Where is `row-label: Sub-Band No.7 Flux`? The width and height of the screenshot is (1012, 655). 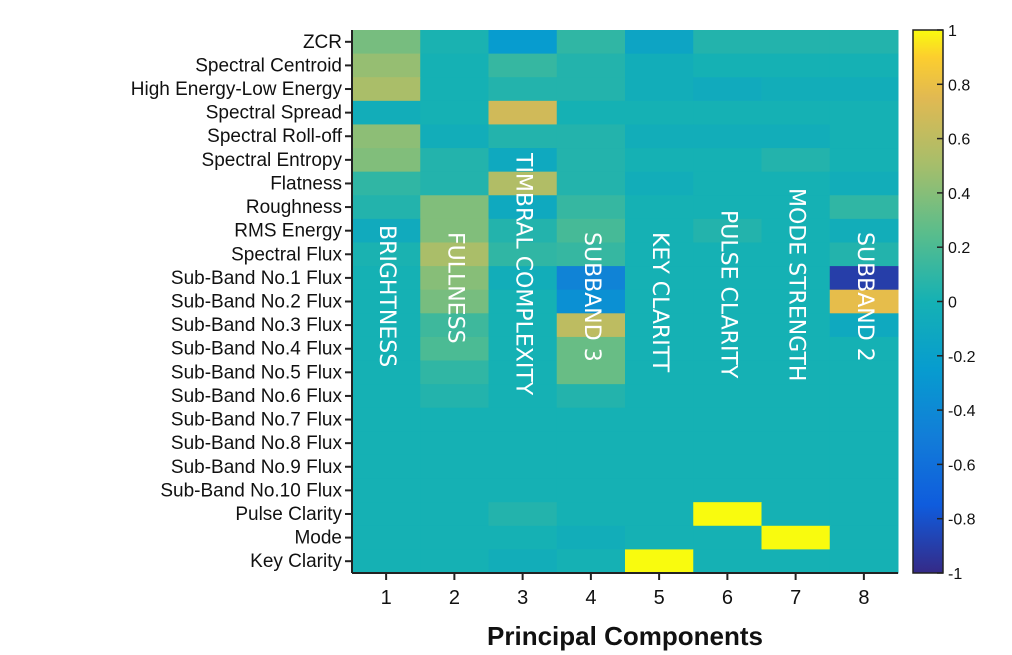
row-label: Sub-Band No.7 Flux is located at coordinates (257, 420).